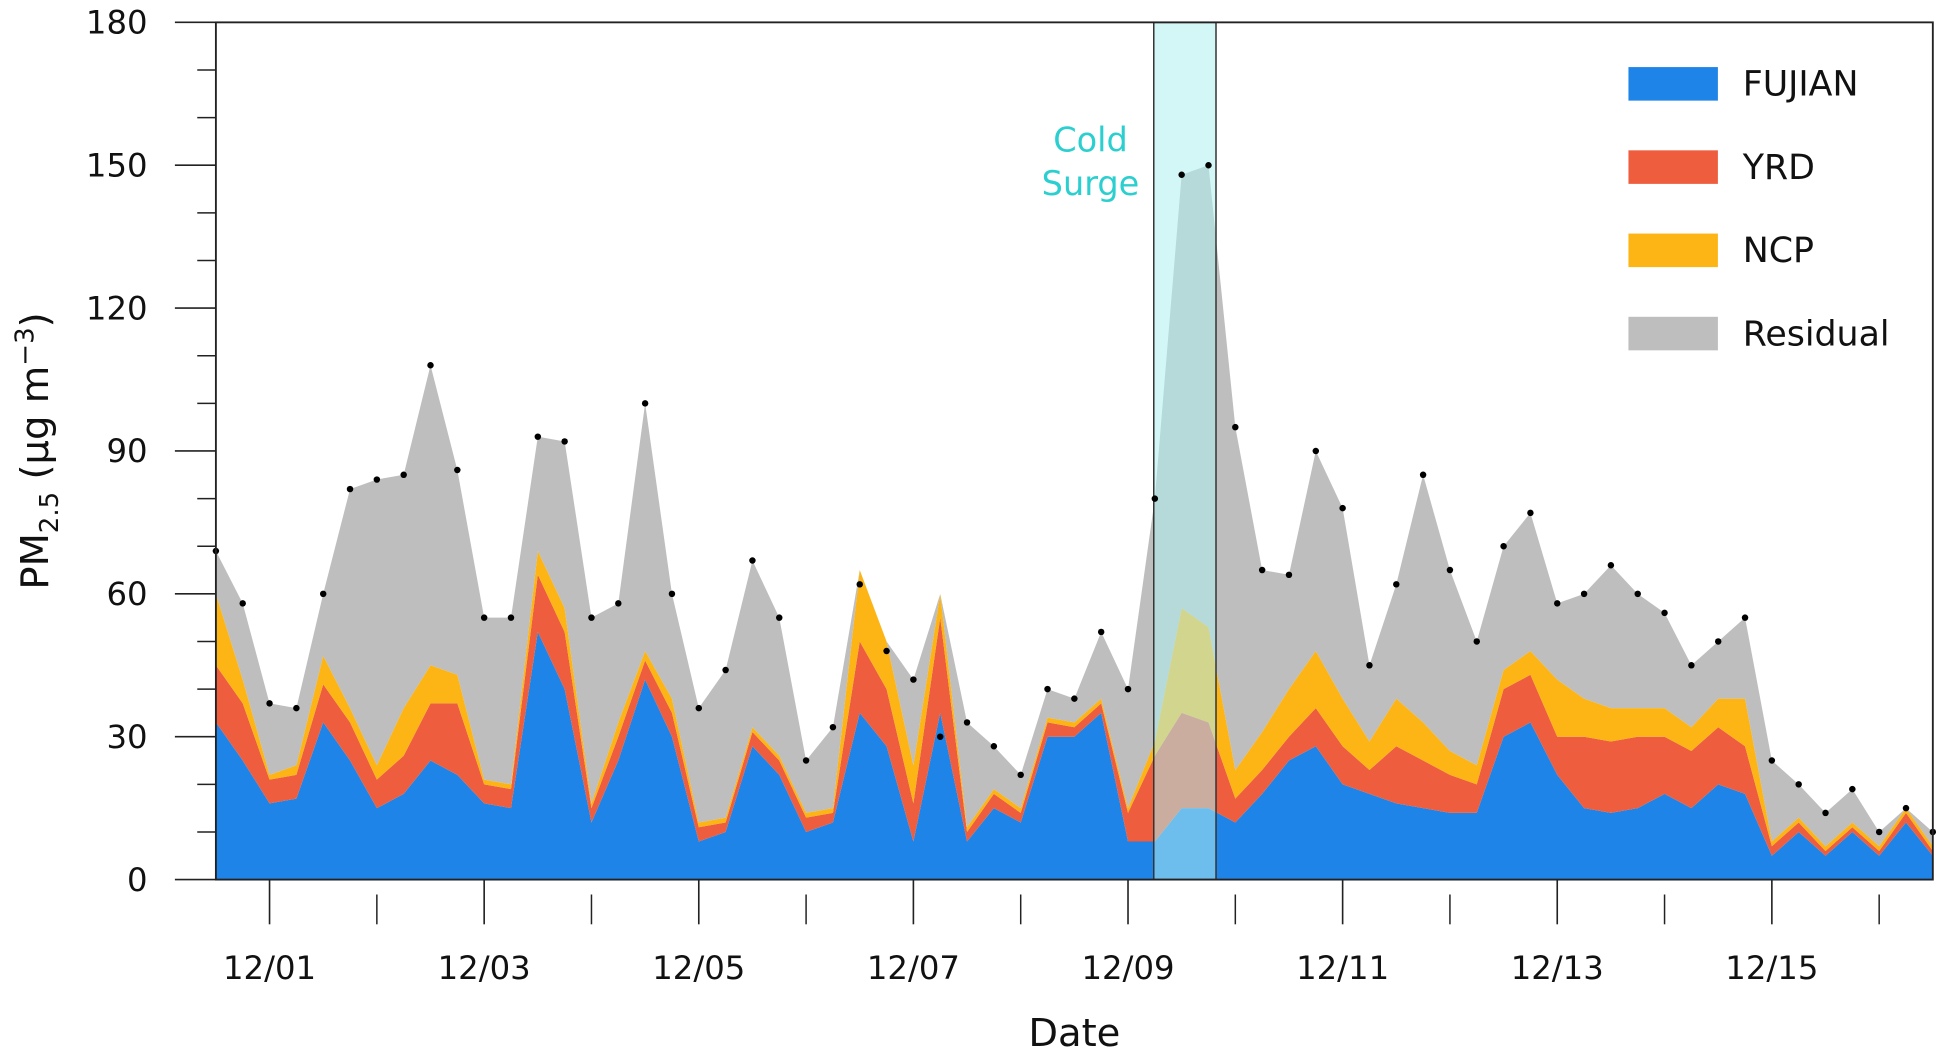  I want to click on x-tick-label: 12/05, so click(698, 968).